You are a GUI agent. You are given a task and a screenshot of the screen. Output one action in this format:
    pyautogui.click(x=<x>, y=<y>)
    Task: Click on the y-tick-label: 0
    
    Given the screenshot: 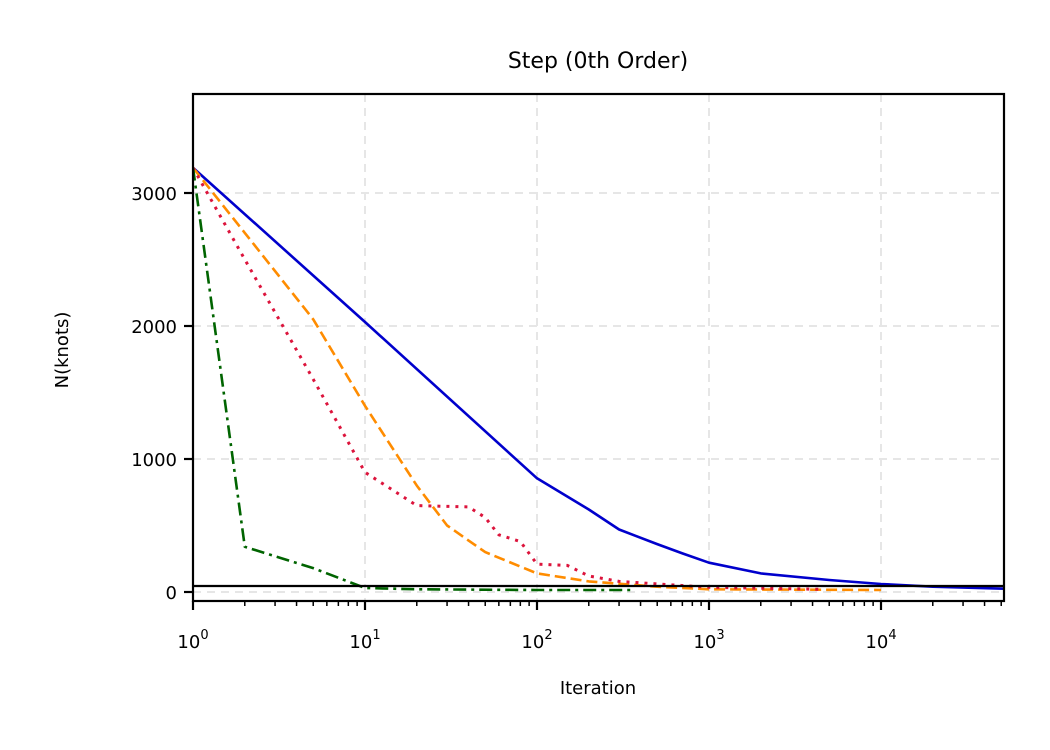 What is the action you would take?
    pyautogui.click(x=171, y=593)
    